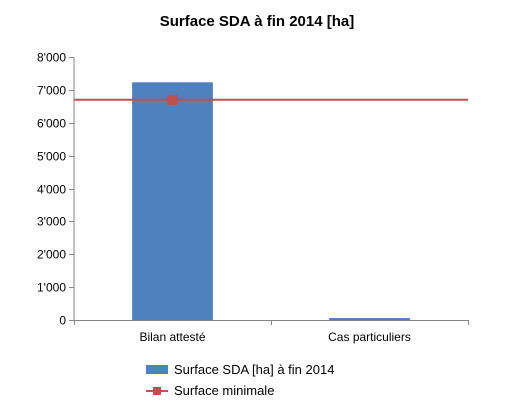 The height and width of the screenshot is (413, 509). Describe the element at coordinates (51, 91) in the screenshot. I see `y-tick-label: 7'000` at that location.